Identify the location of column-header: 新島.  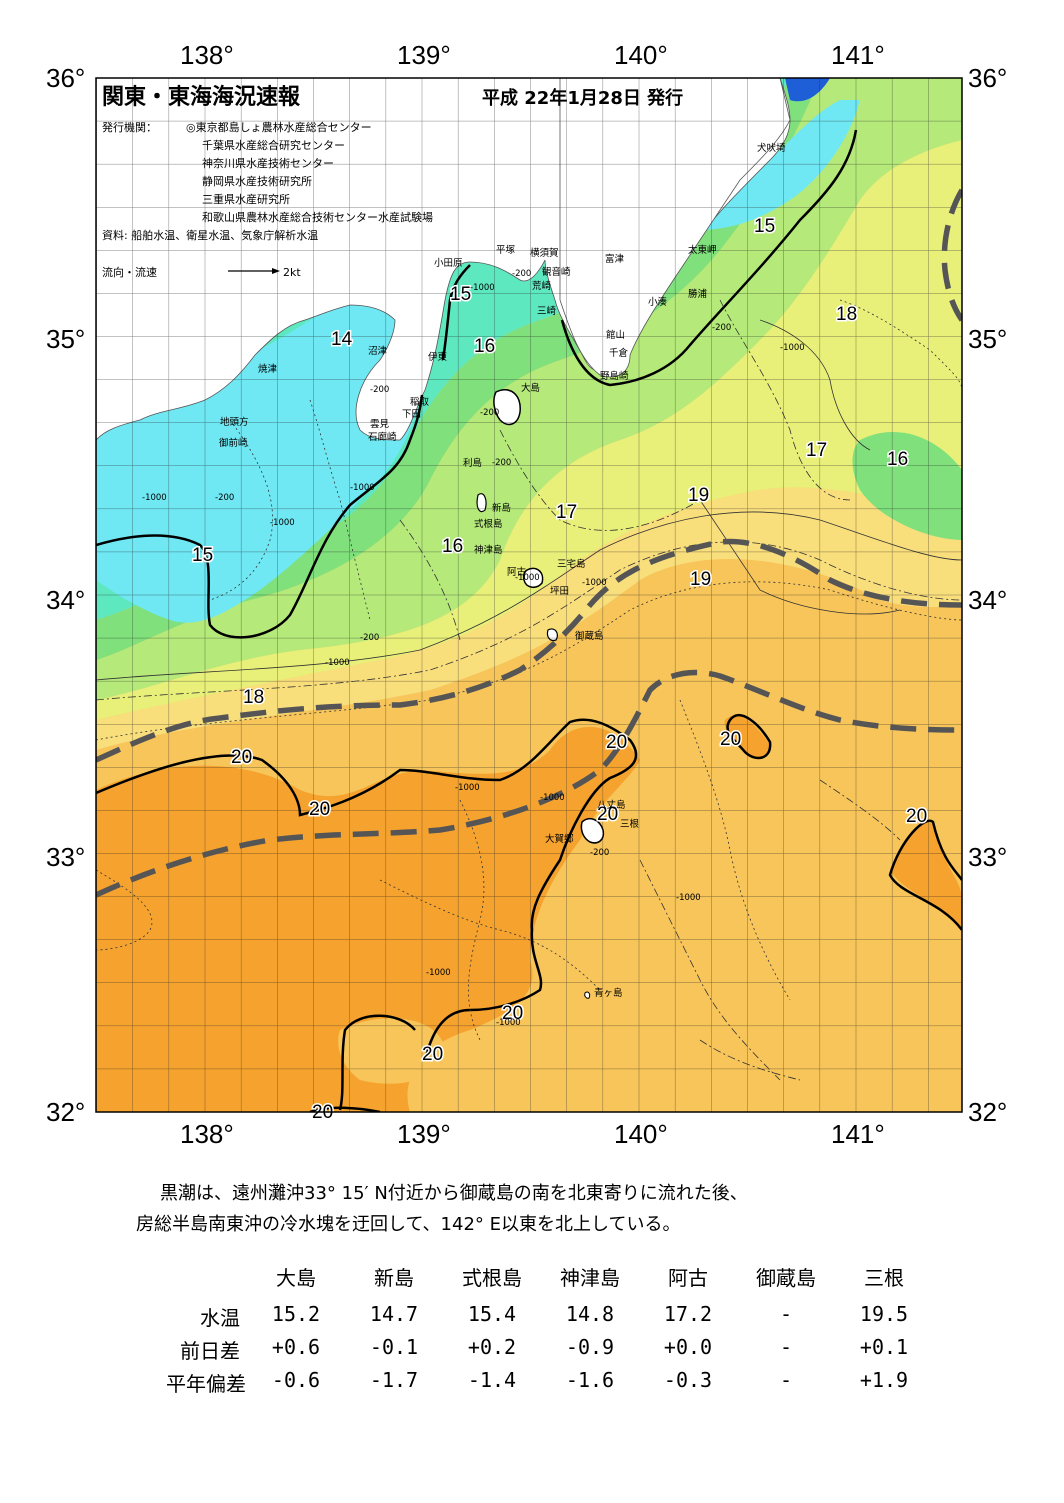
(394, 1278).